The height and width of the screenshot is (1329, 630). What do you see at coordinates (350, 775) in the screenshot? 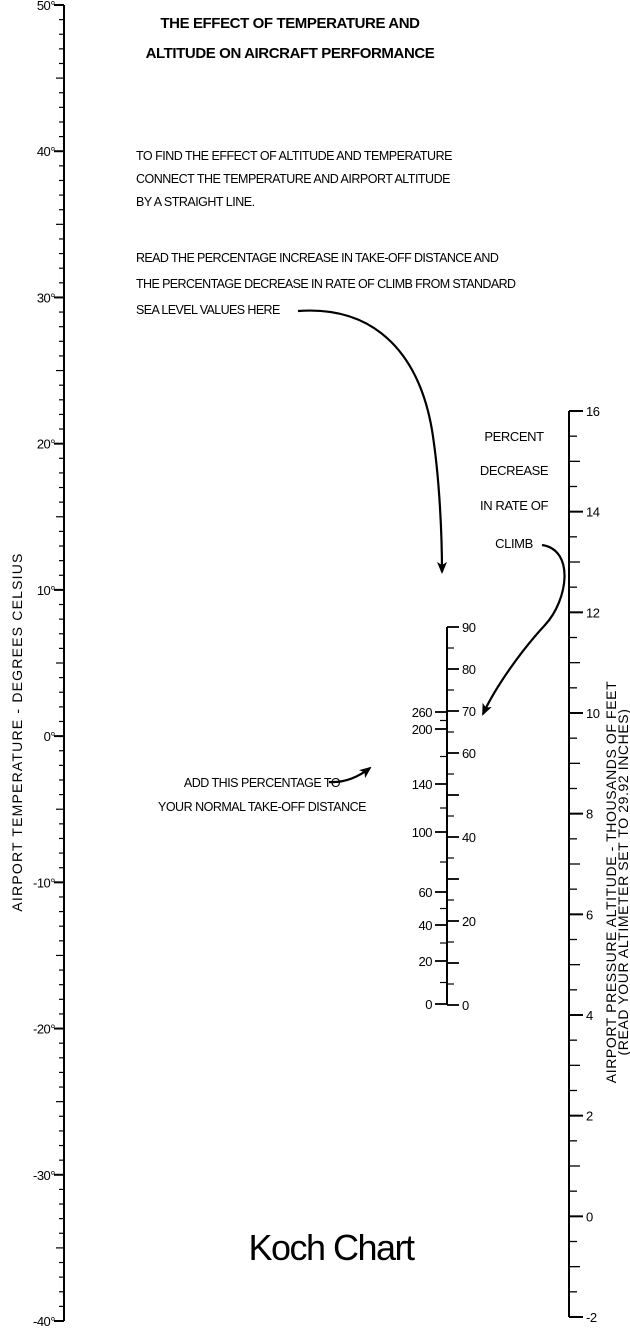
I see `takeoff-arrow` at bounding box center [350, 775].